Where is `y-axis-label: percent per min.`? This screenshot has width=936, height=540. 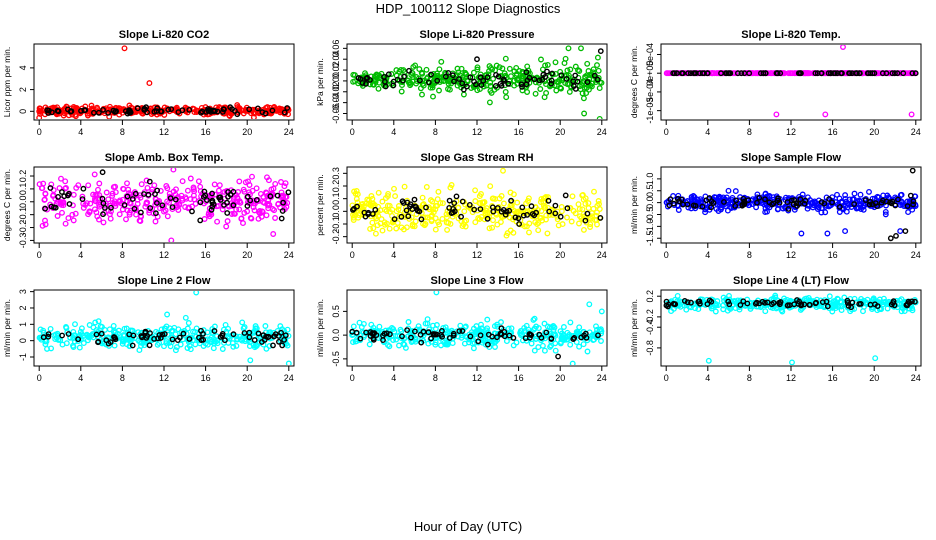 y-axis-label: percent per min. is located at coordinates (320, 204).